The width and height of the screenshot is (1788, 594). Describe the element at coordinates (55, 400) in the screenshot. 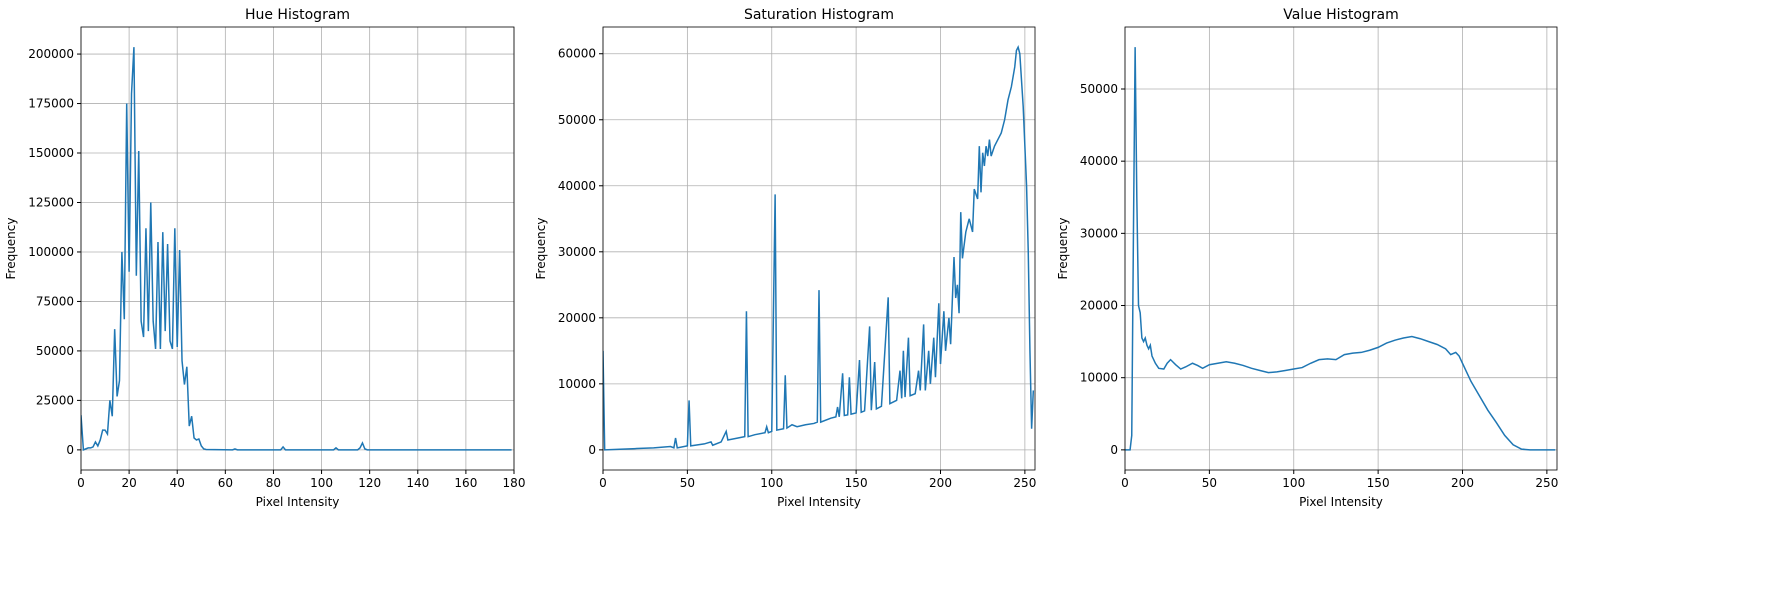

I see `y-tick-label: 25000` at that location.